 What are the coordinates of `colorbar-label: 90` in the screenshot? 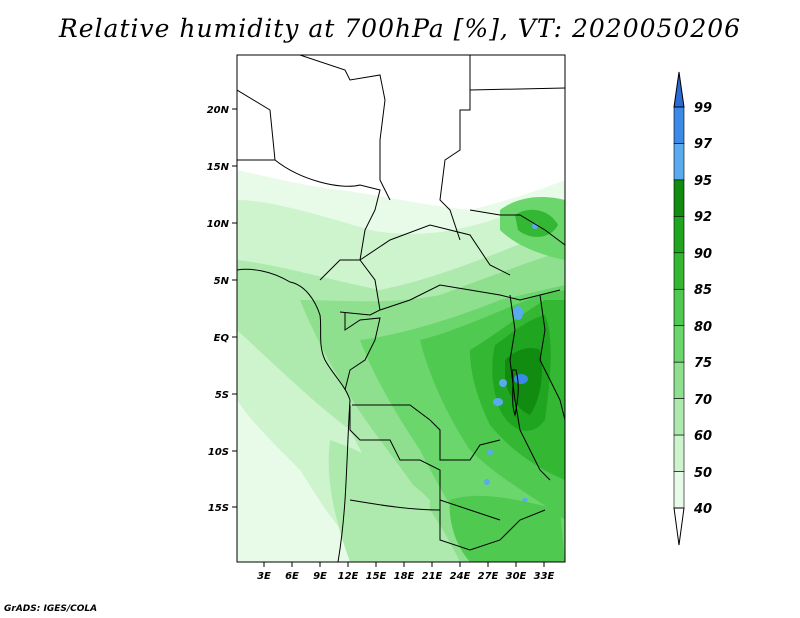 It's located at (703, 254).